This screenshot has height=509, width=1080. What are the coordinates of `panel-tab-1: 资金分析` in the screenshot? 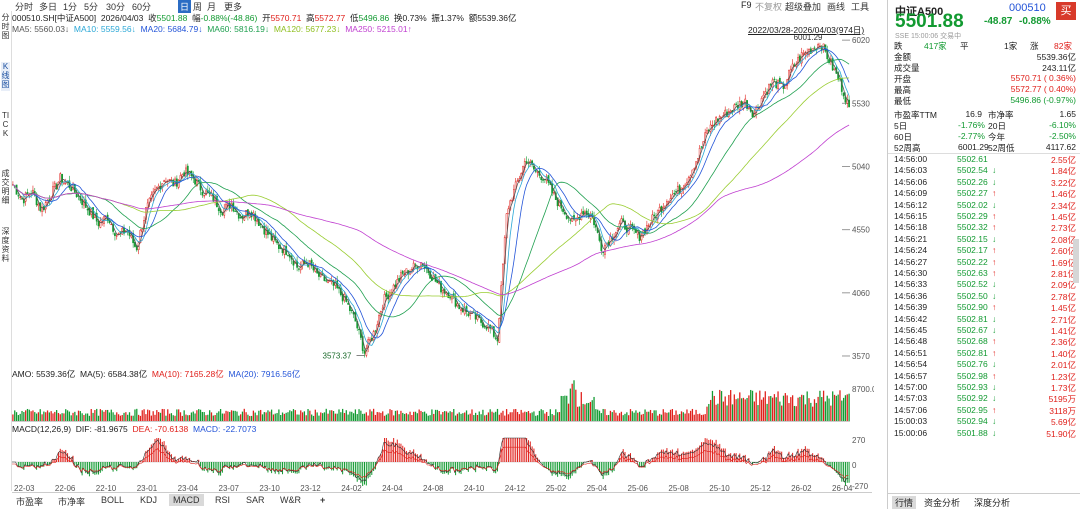 It's located at (942, 503).